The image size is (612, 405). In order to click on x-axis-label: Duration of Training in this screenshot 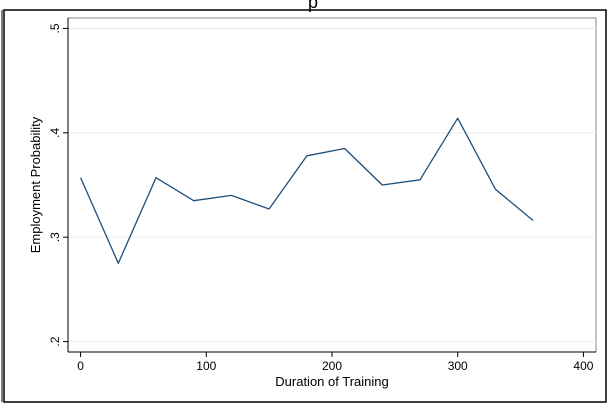, I will do `click(331, 381)`.